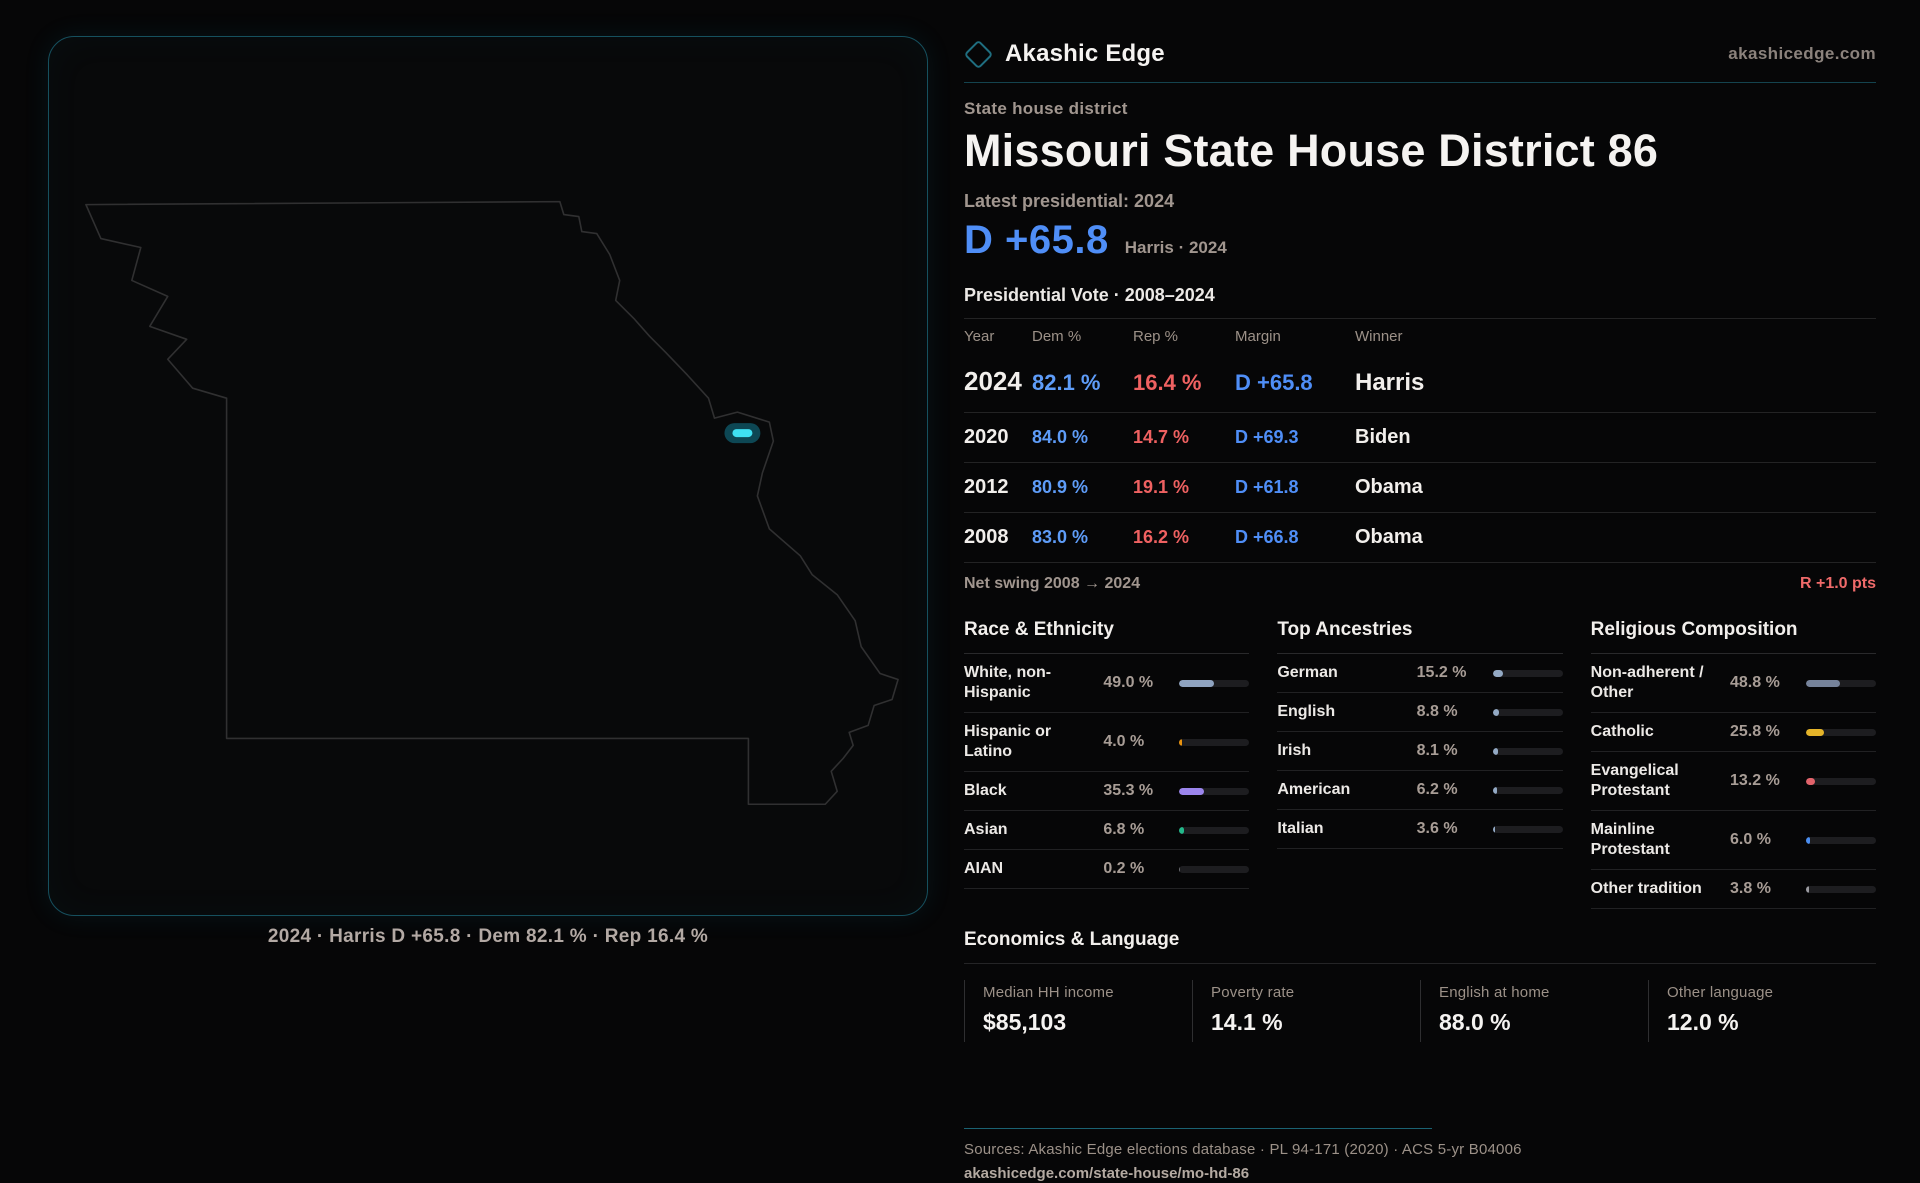 This screenshot has width=1920, height=1183. I want to click on demo-label: Other tradition, so click(1646, 888).